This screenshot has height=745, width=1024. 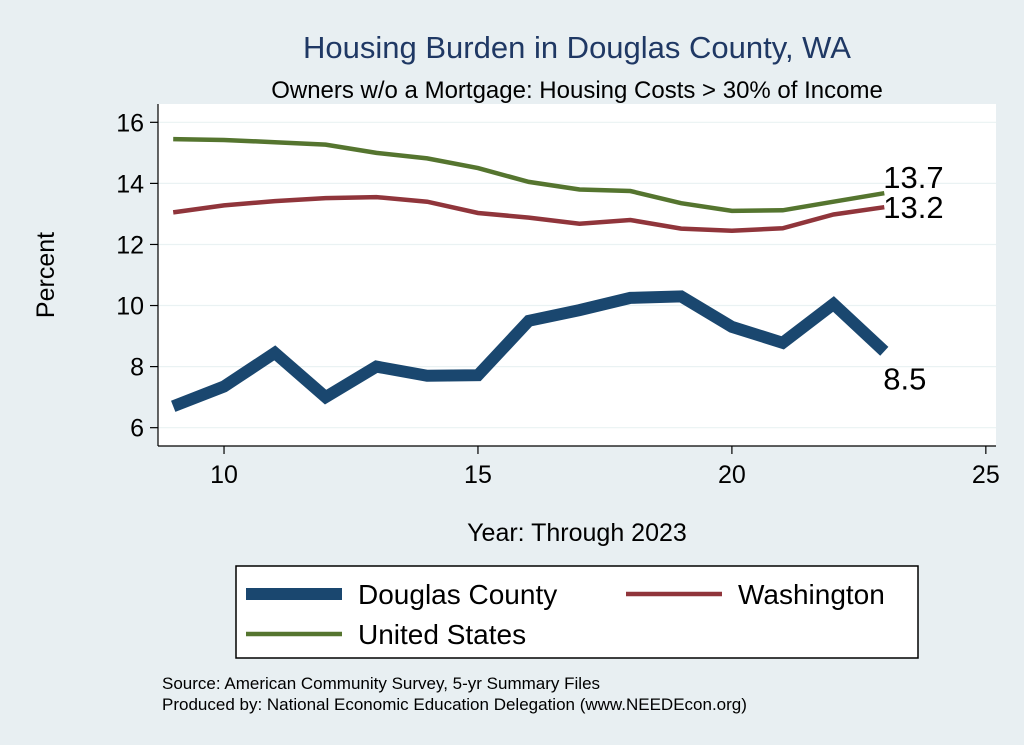 I want to click on y-axis-label: Percent, so click(x=46, y=275).